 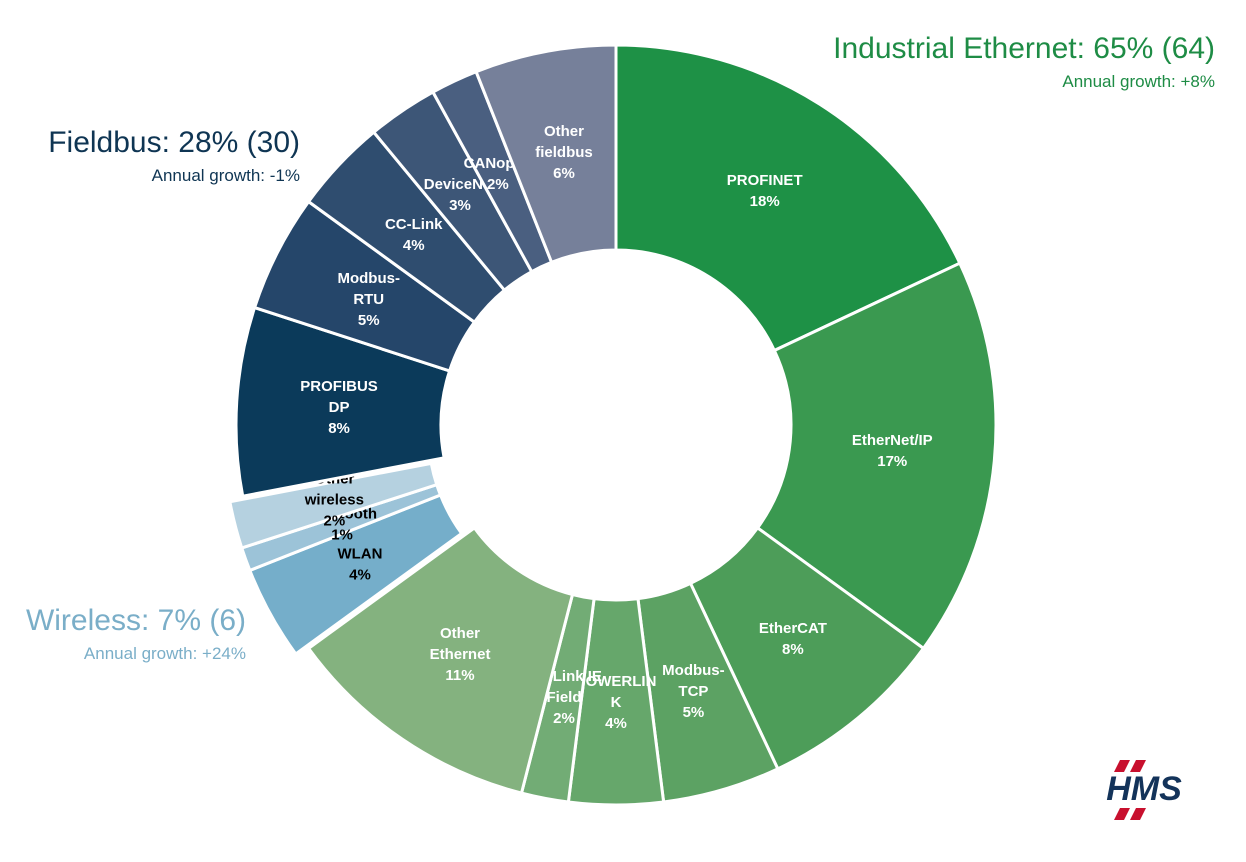 I want to click on segment-label-box: EtherCAT 8%, so click(x=793, y=639).